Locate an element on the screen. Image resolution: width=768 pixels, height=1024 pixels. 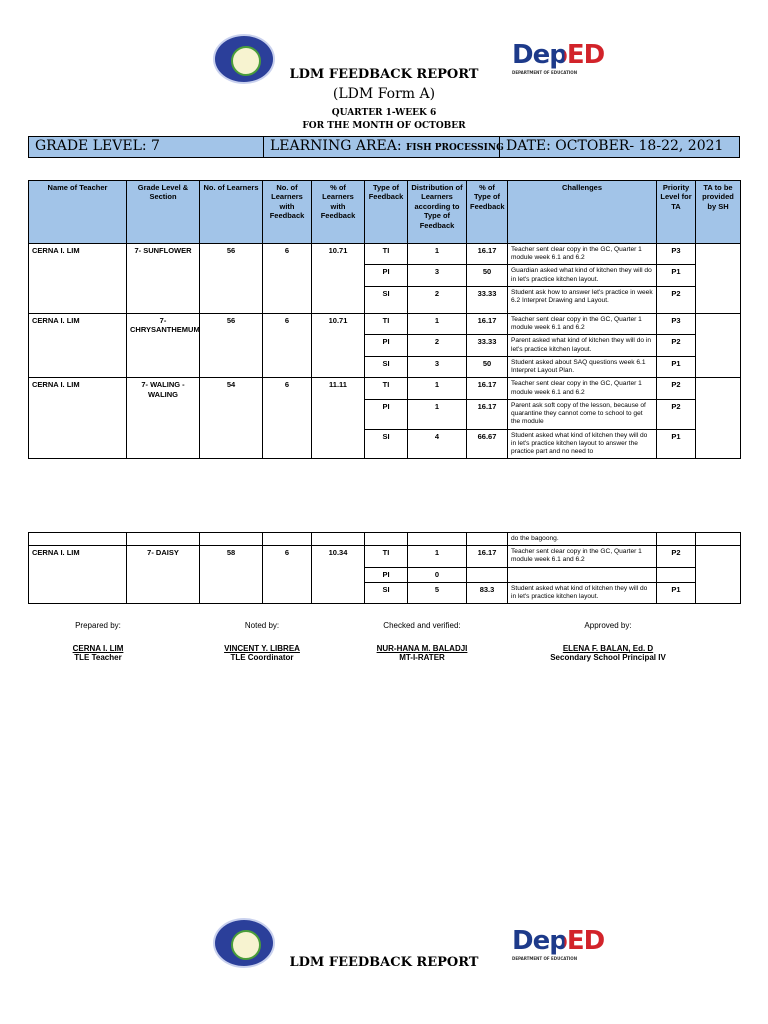
report-title: LDM FEEDBACK REPORT is located at coordinates (384, 74).